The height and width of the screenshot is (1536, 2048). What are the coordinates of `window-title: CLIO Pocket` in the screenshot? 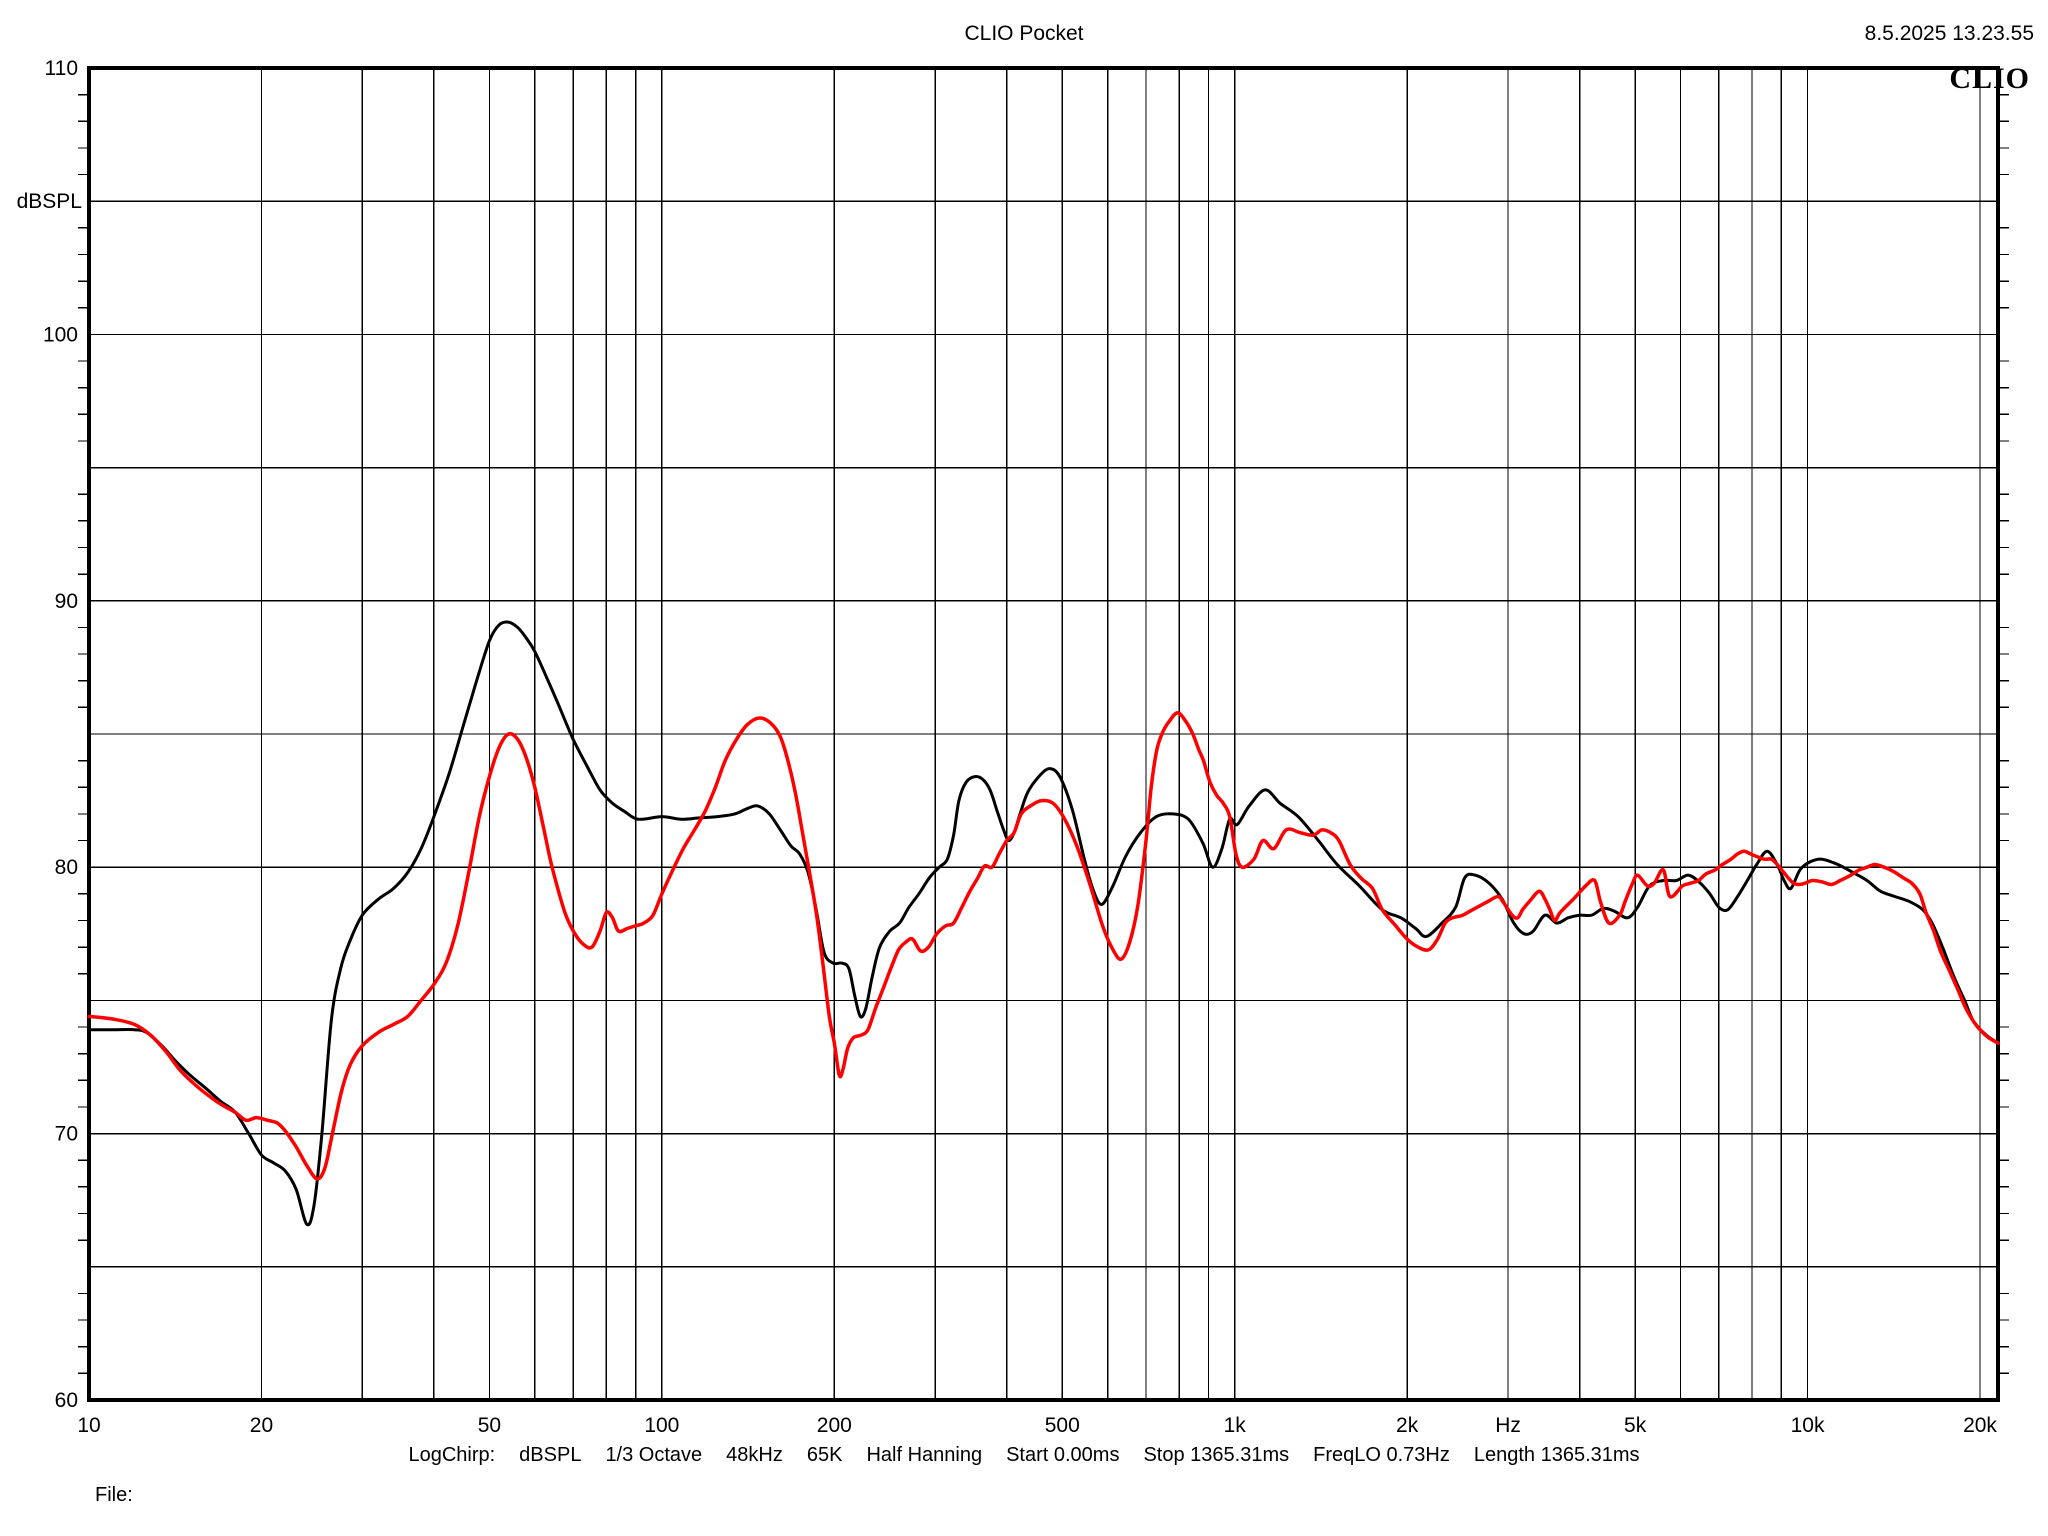 It's located at (1024, 33).